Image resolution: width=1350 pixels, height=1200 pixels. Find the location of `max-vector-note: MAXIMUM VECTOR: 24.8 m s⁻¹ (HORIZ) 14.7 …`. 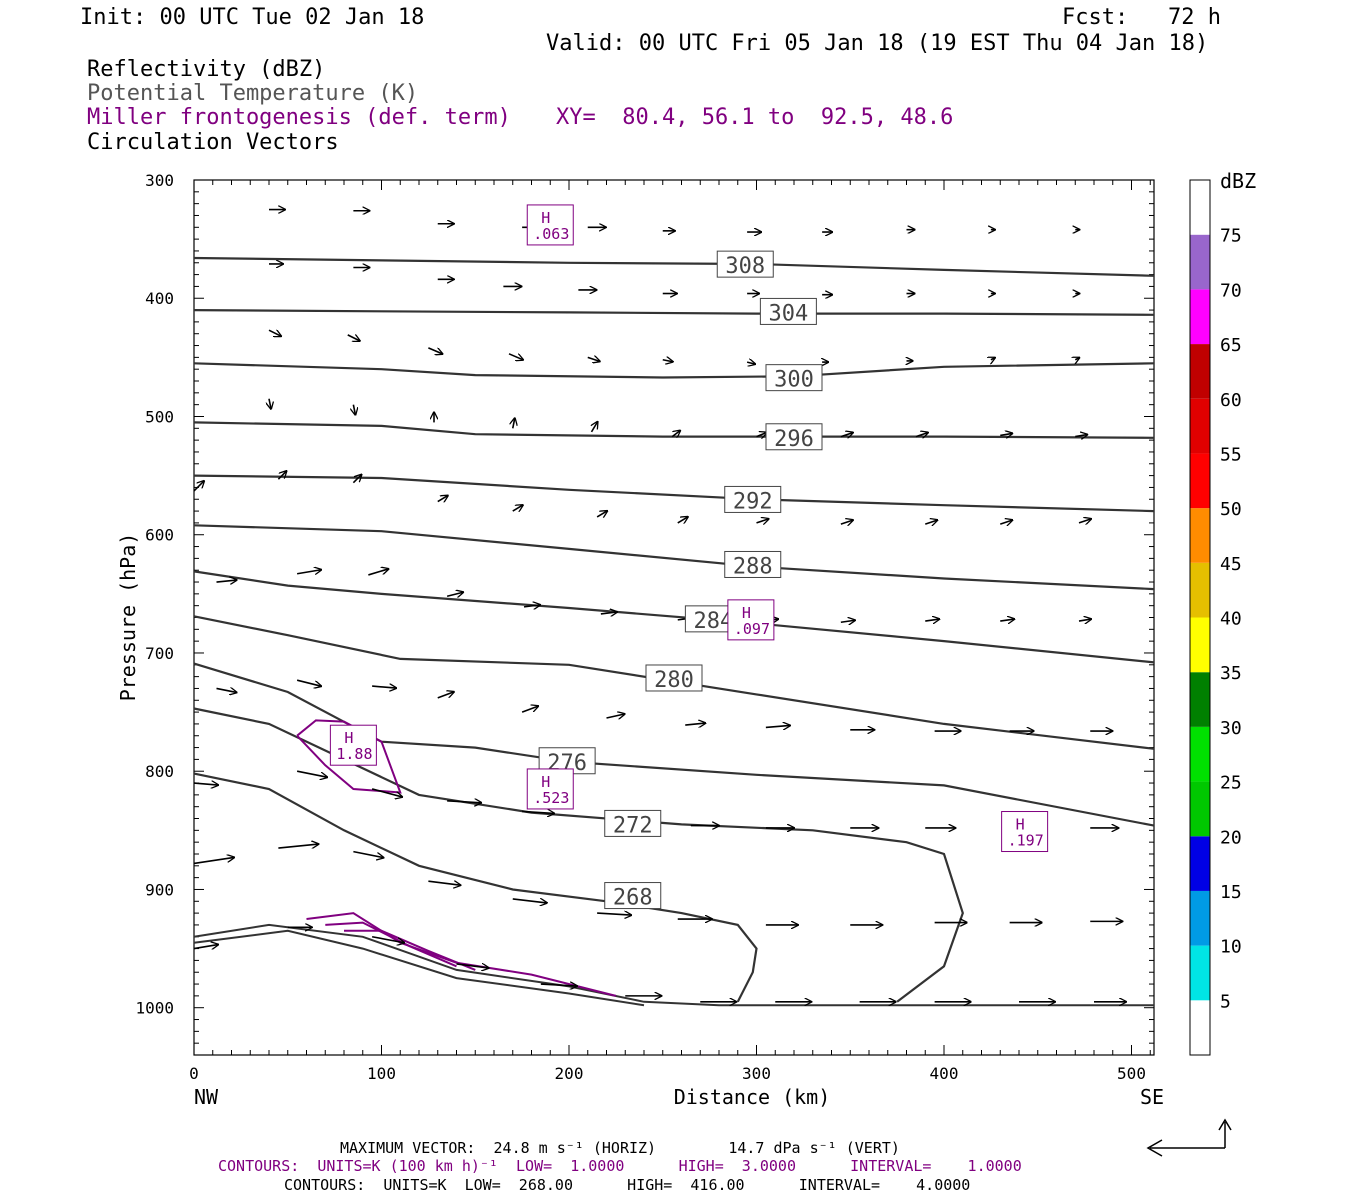

max-vector-note: MAXIMUM VECTOR: 24.8 m s⁻¹ (HORIZ) 14.7 … is located at coordinates (620, 1148).